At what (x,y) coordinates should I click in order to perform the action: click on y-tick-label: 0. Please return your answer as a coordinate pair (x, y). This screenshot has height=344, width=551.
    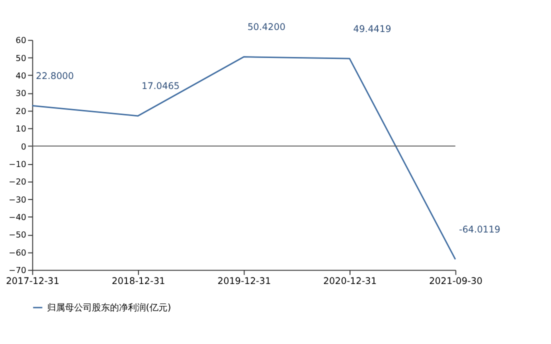
    Looking at the image, I should click on (23, 146).